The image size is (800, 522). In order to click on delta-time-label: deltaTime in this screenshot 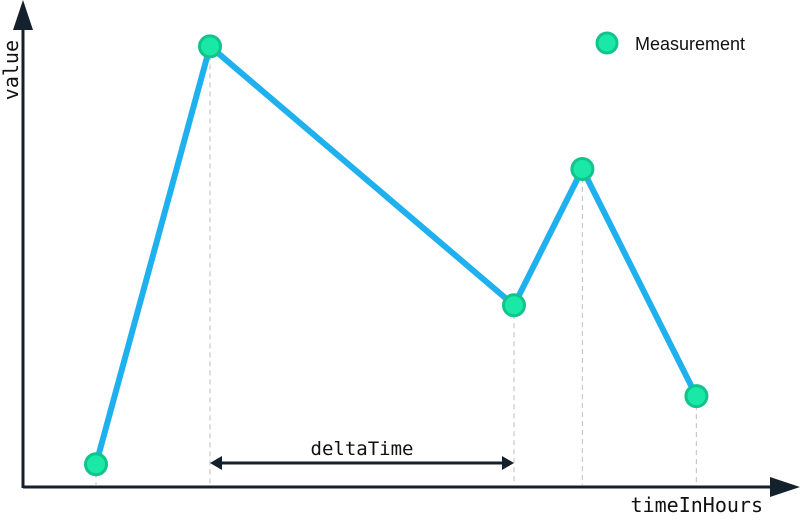, I will do `click(362, 449)`.